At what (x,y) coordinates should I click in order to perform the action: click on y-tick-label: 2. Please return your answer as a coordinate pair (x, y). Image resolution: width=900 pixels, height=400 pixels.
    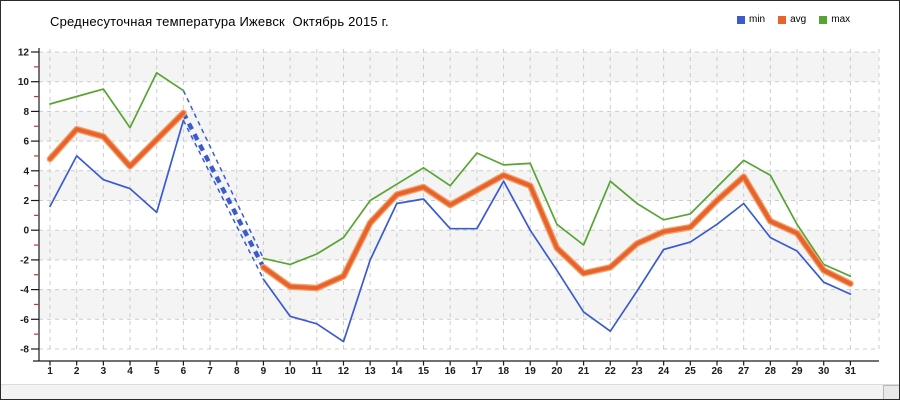
    Looking at the image, I should click on (26, 201).